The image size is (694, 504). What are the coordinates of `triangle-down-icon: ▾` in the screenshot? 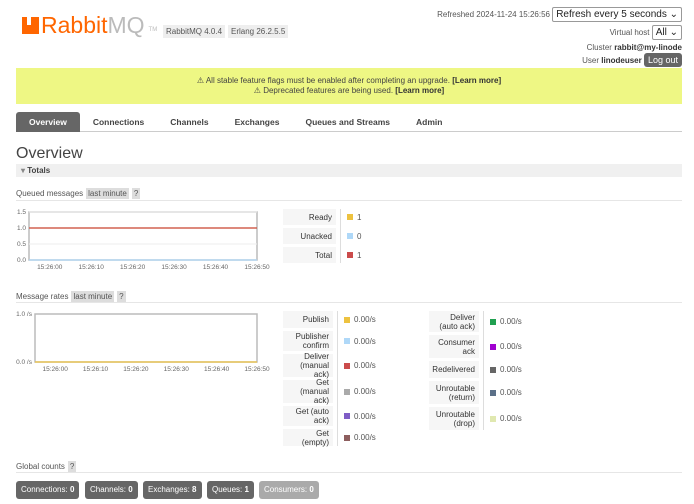 It's located at (23, 170).